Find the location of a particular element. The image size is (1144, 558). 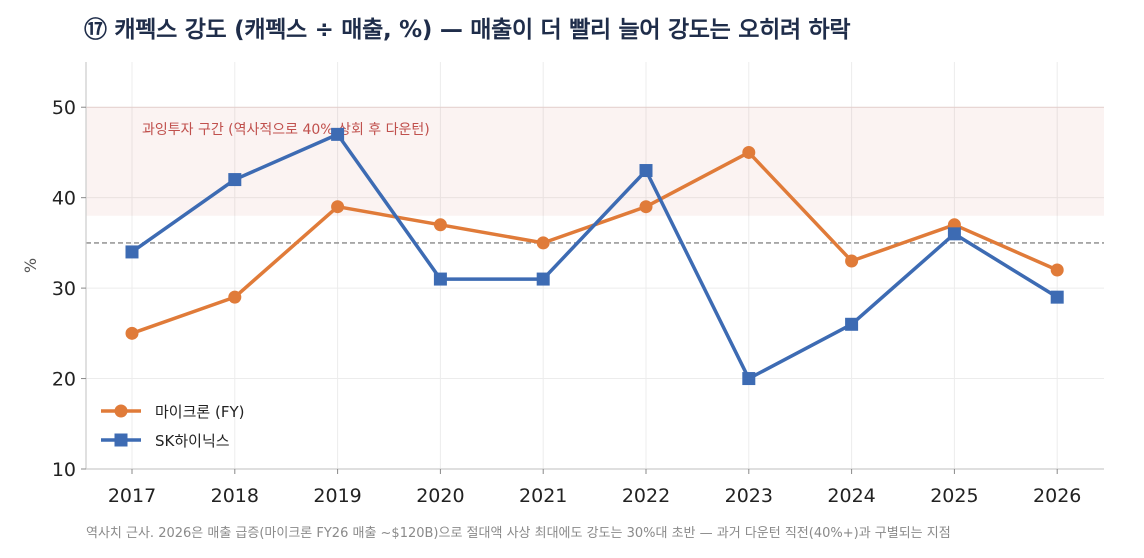

x-tick-label: 2017 is located at coordinates (132, 496).